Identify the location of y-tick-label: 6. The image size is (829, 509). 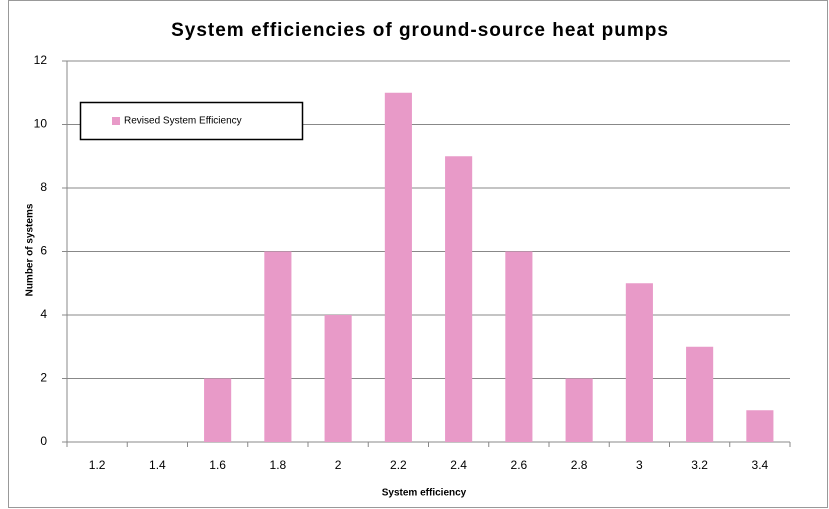
(43, 251).